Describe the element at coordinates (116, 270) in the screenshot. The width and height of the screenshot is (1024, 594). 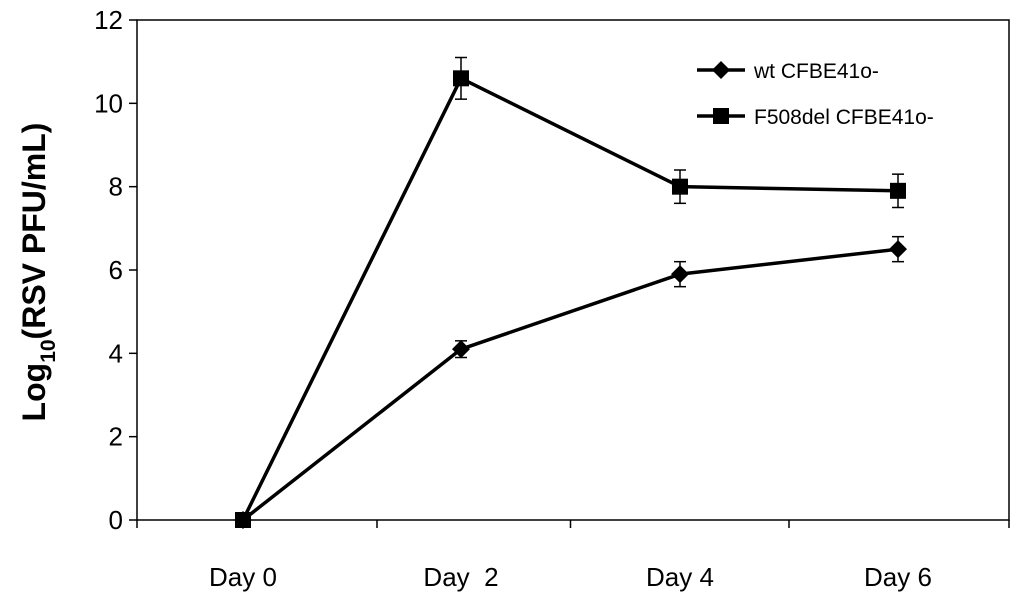
I see `y-tick-label-6: 6` at that location.